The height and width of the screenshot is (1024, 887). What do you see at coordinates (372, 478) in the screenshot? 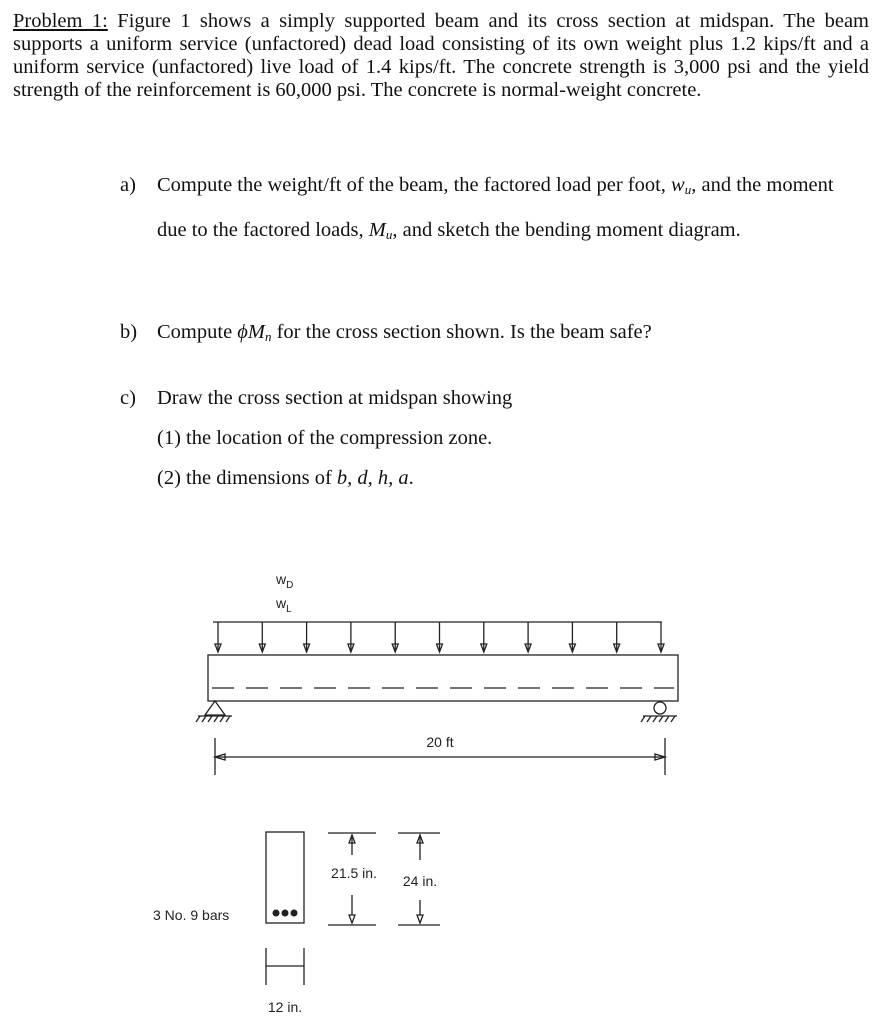
I see `symbol: b, d, h, a` at bounding box center [372, 478].